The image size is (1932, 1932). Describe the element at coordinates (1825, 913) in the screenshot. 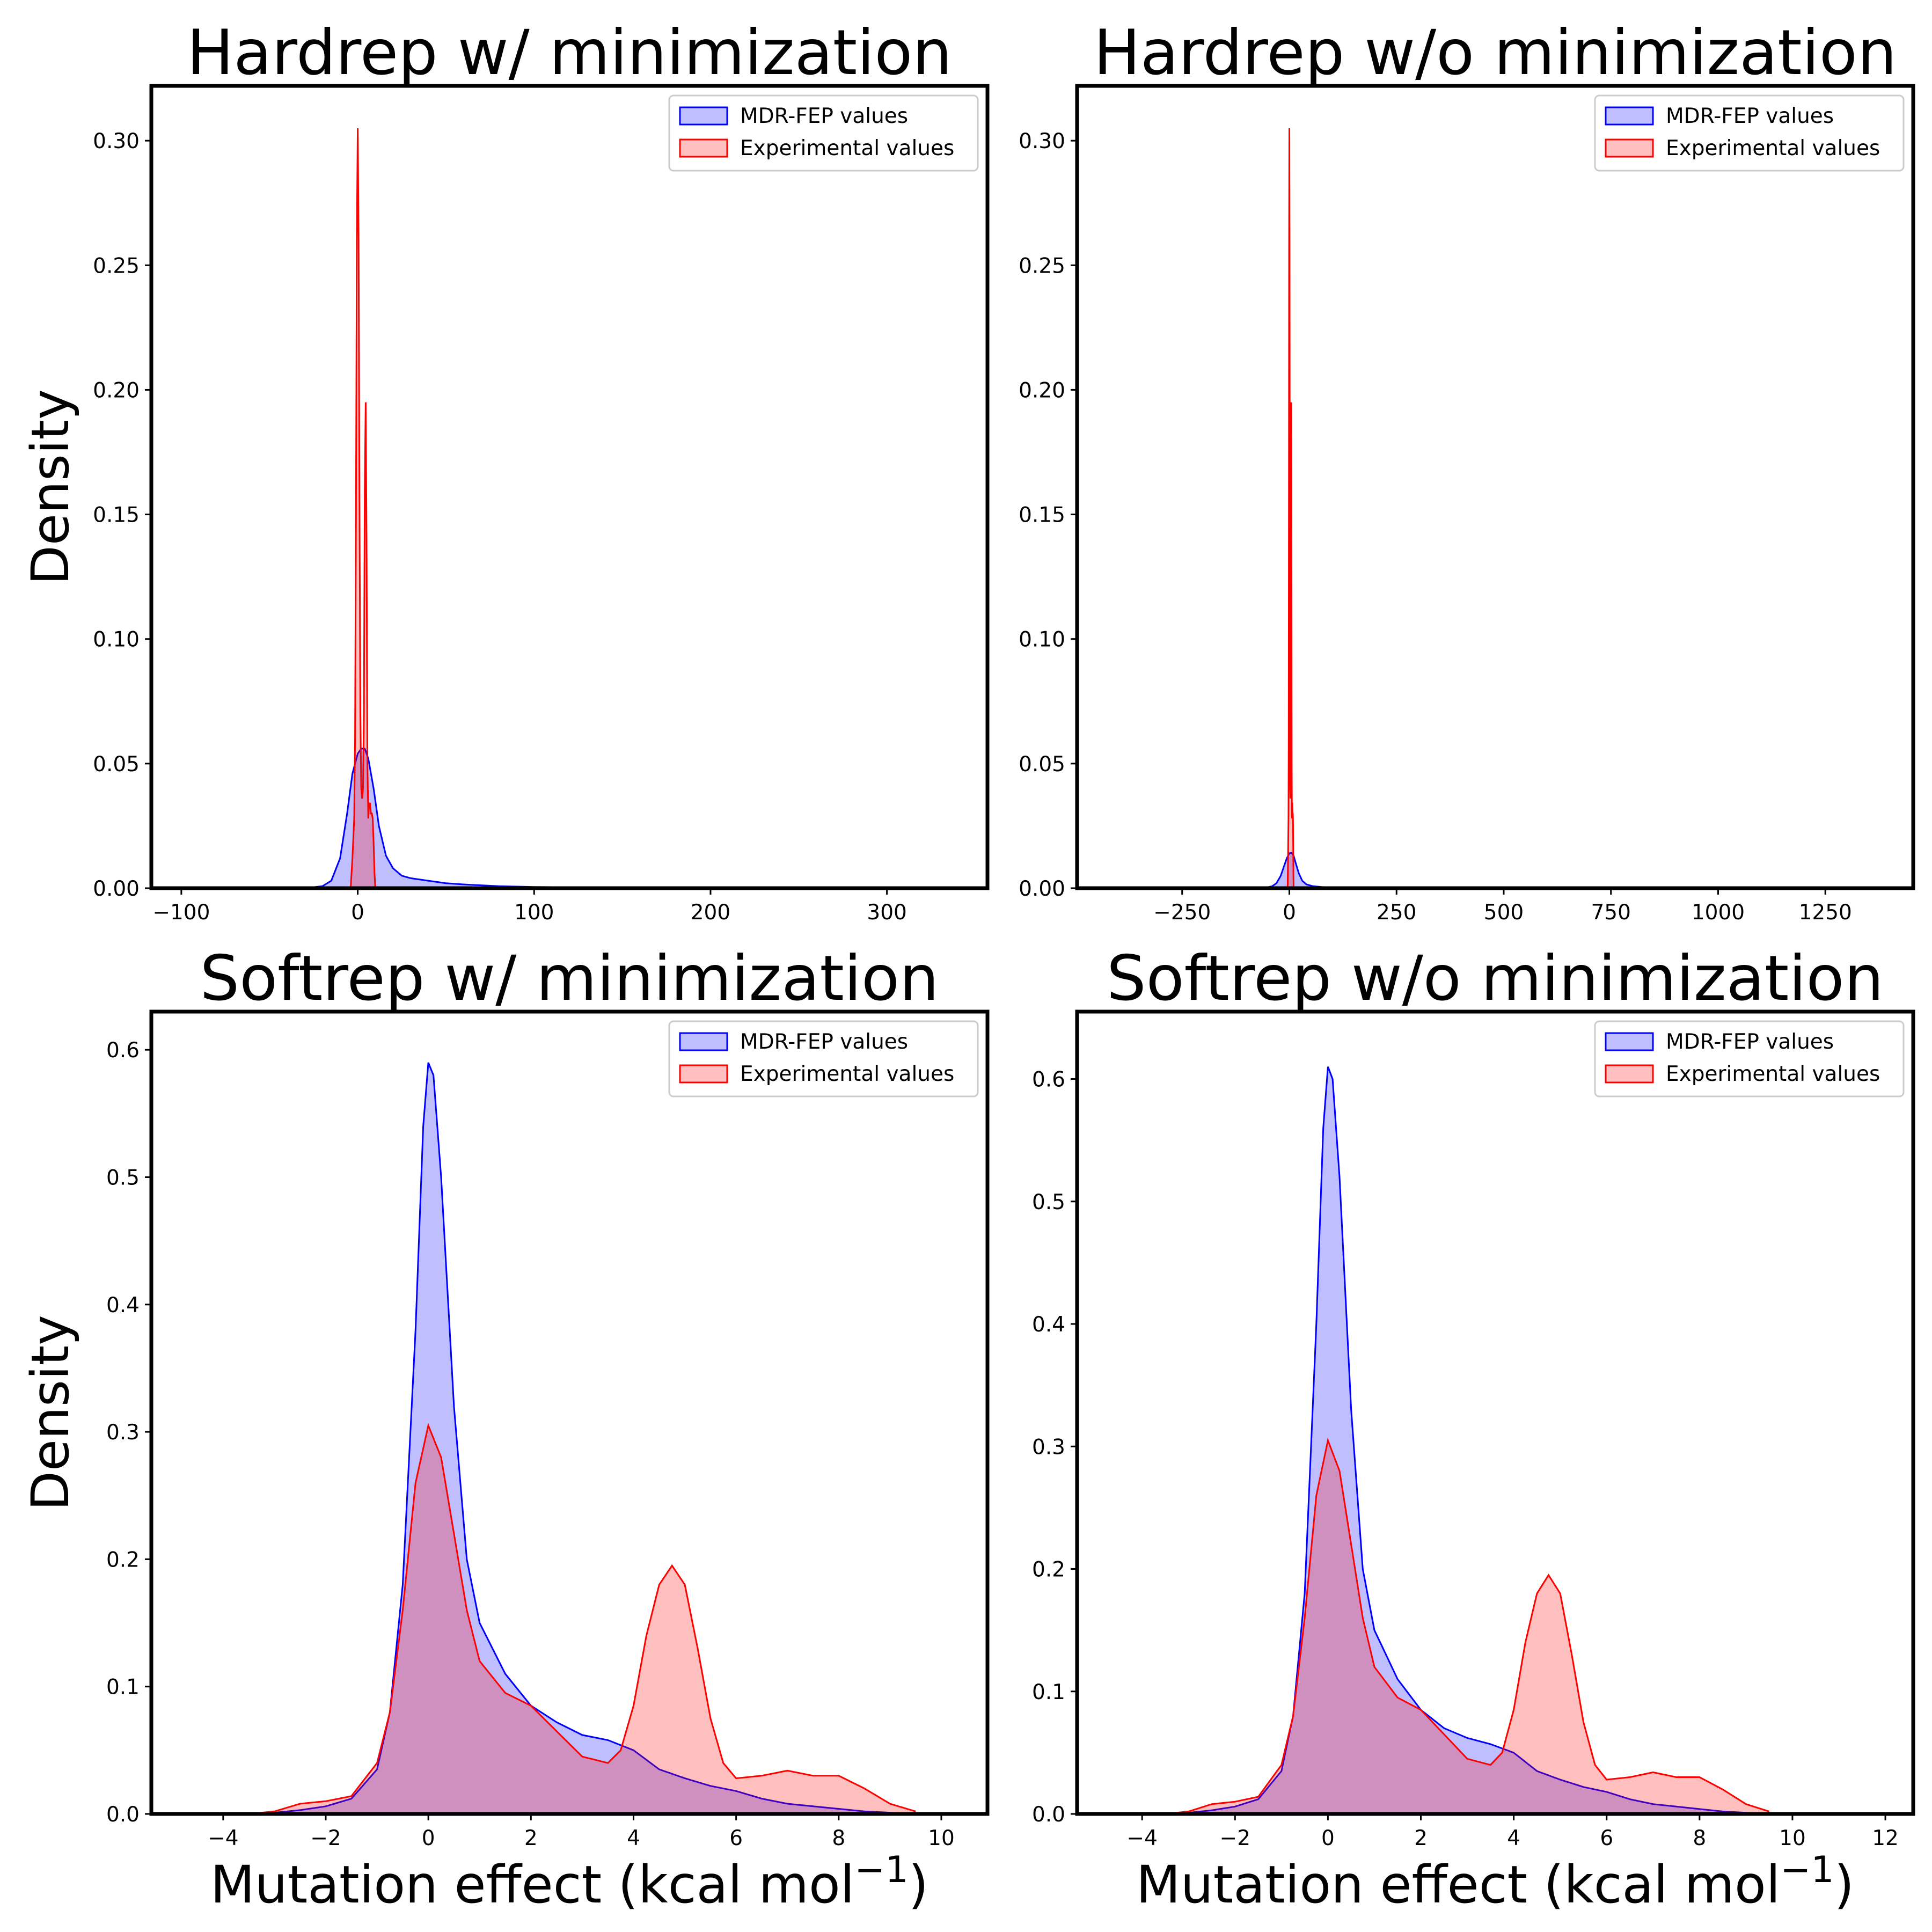

I see `x-tick-label: 1250` at that location.